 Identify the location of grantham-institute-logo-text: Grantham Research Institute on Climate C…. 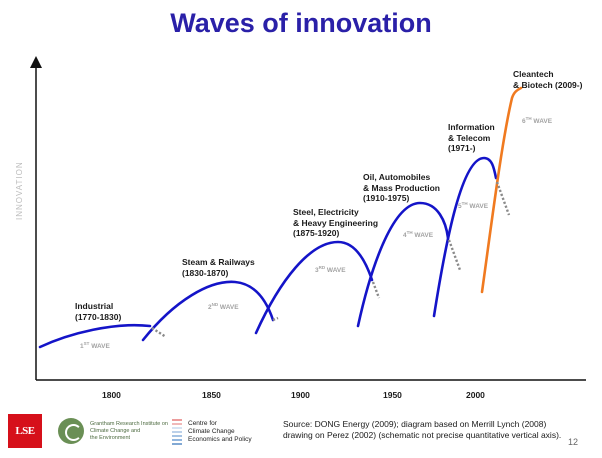
(129, 431).